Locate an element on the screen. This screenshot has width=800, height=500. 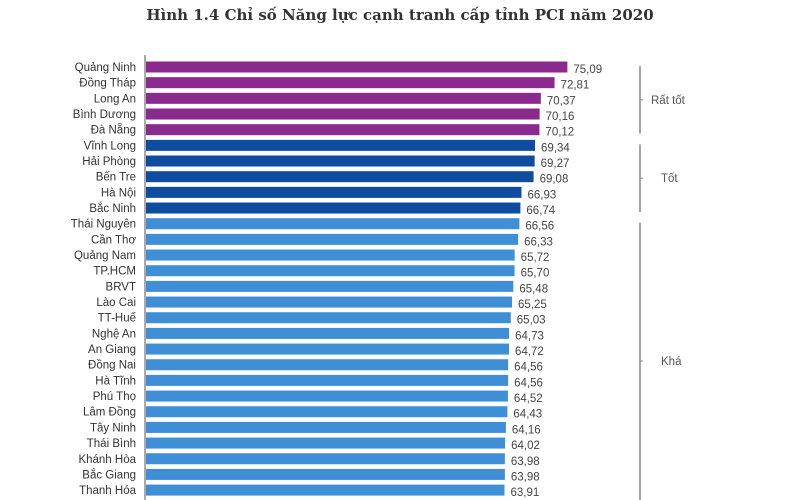
value-label: 65,03 is located at coordinates (531, 321).